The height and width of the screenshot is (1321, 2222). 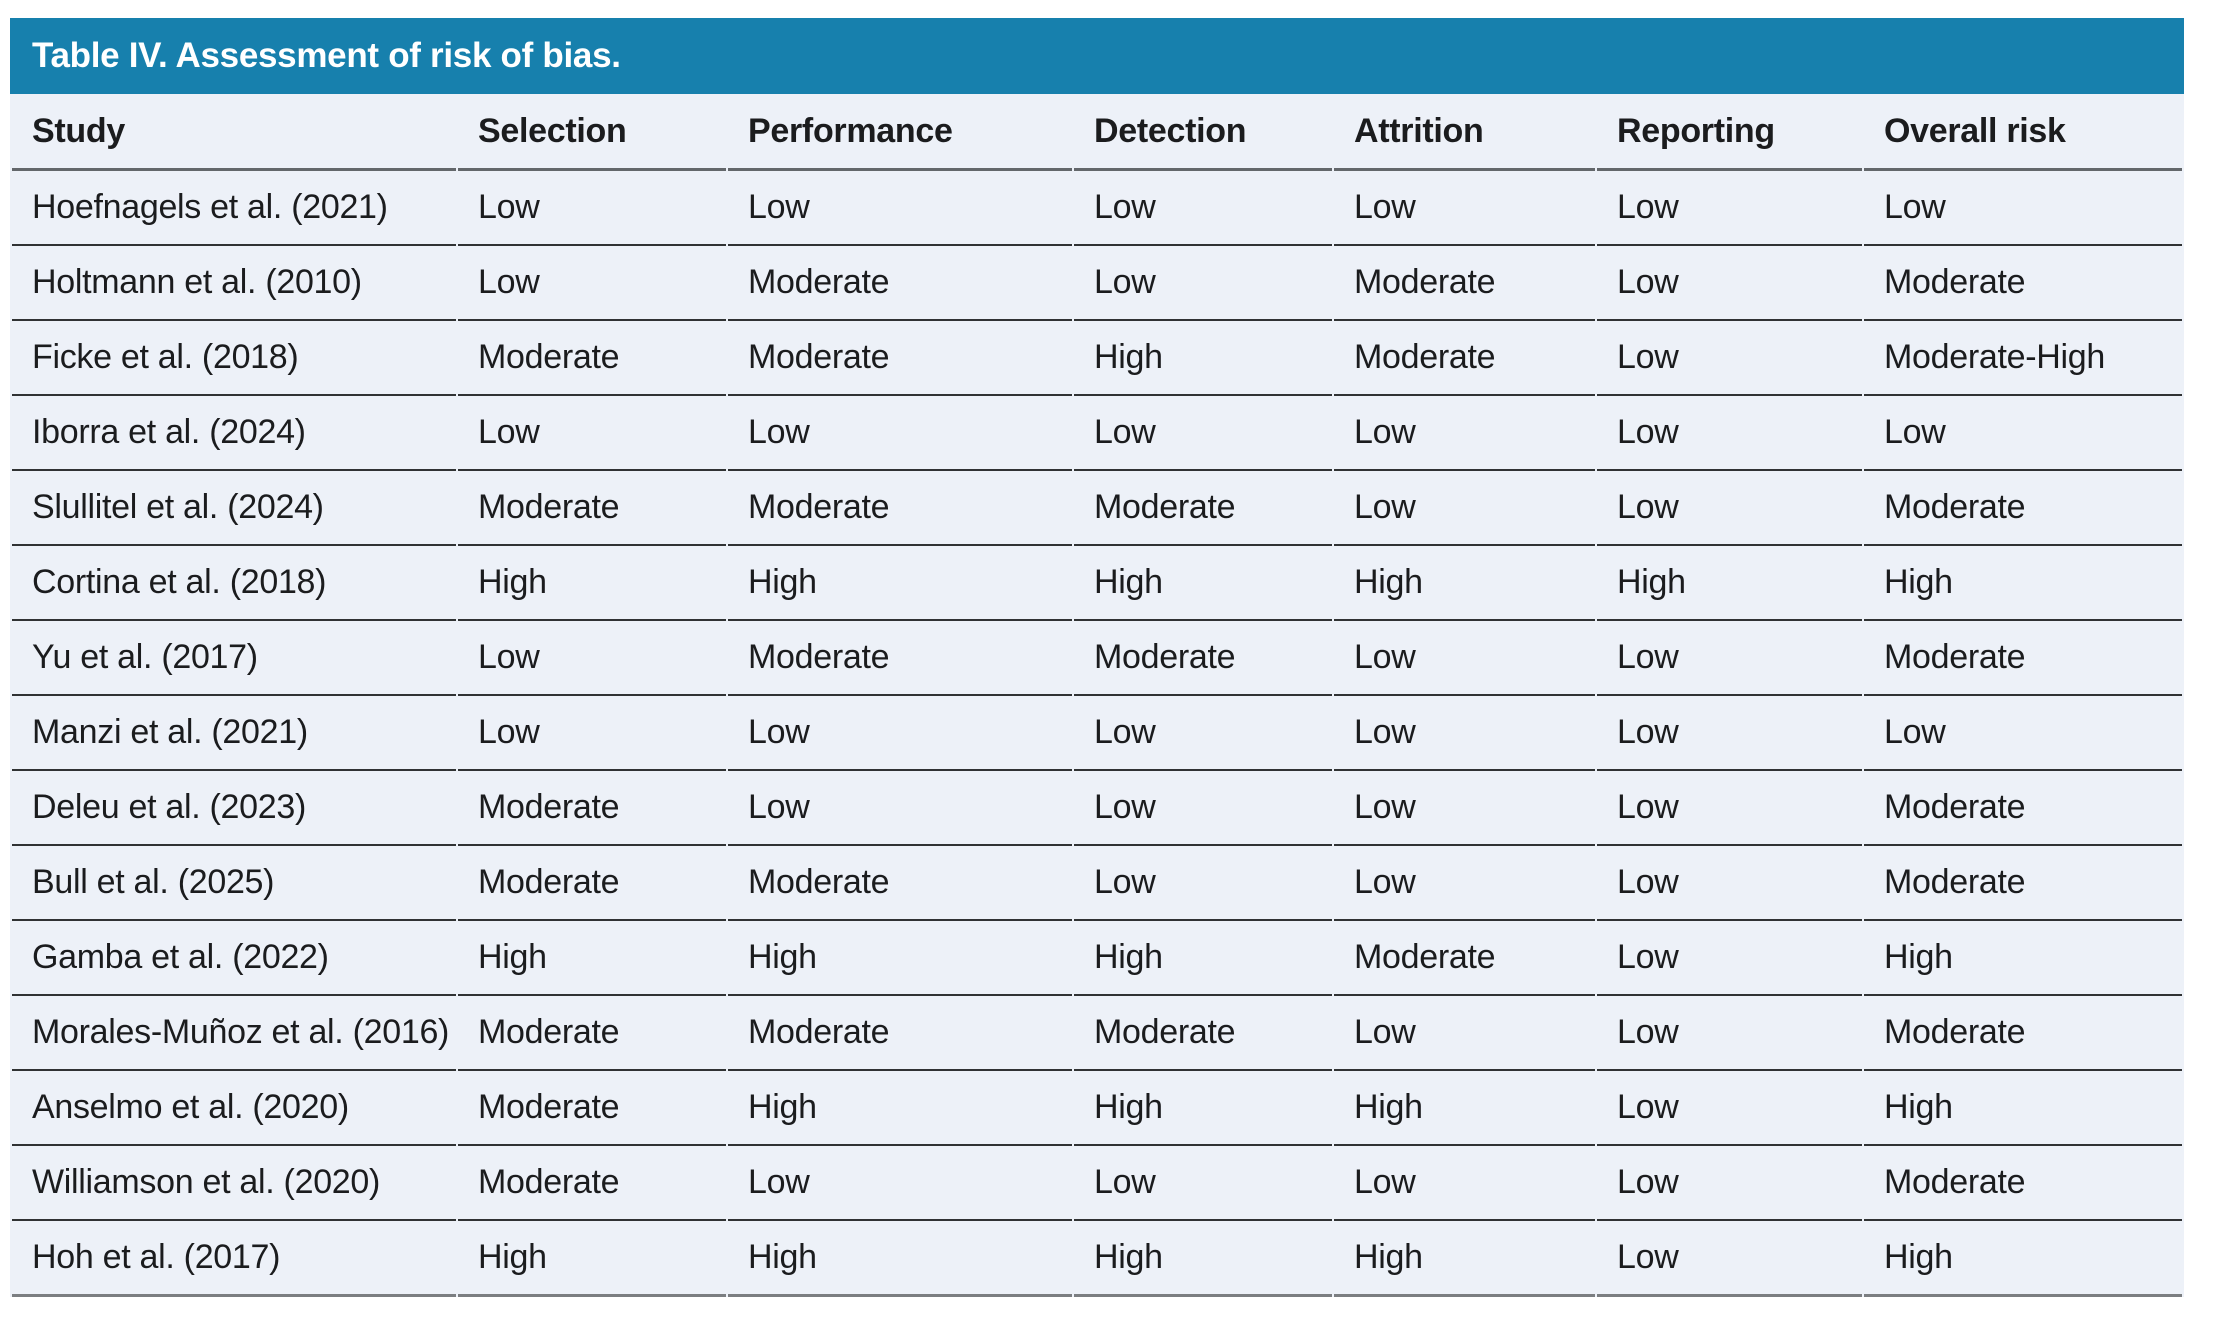 I want to click on cell-study: Iborra et al. (2024), so click(x=234, y=433).